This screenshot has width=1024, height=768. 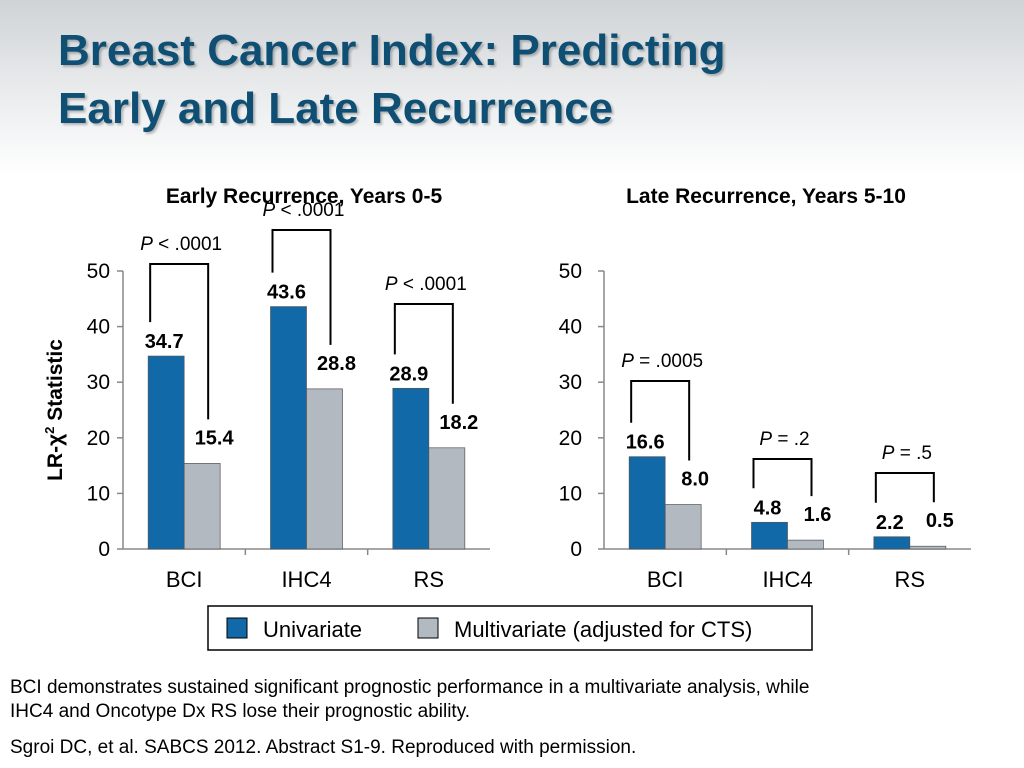 What do you see at coordinates (428, 628) in the screenshot?
I see `legend-swatch-multivariate` at bounding box center [428, 628].